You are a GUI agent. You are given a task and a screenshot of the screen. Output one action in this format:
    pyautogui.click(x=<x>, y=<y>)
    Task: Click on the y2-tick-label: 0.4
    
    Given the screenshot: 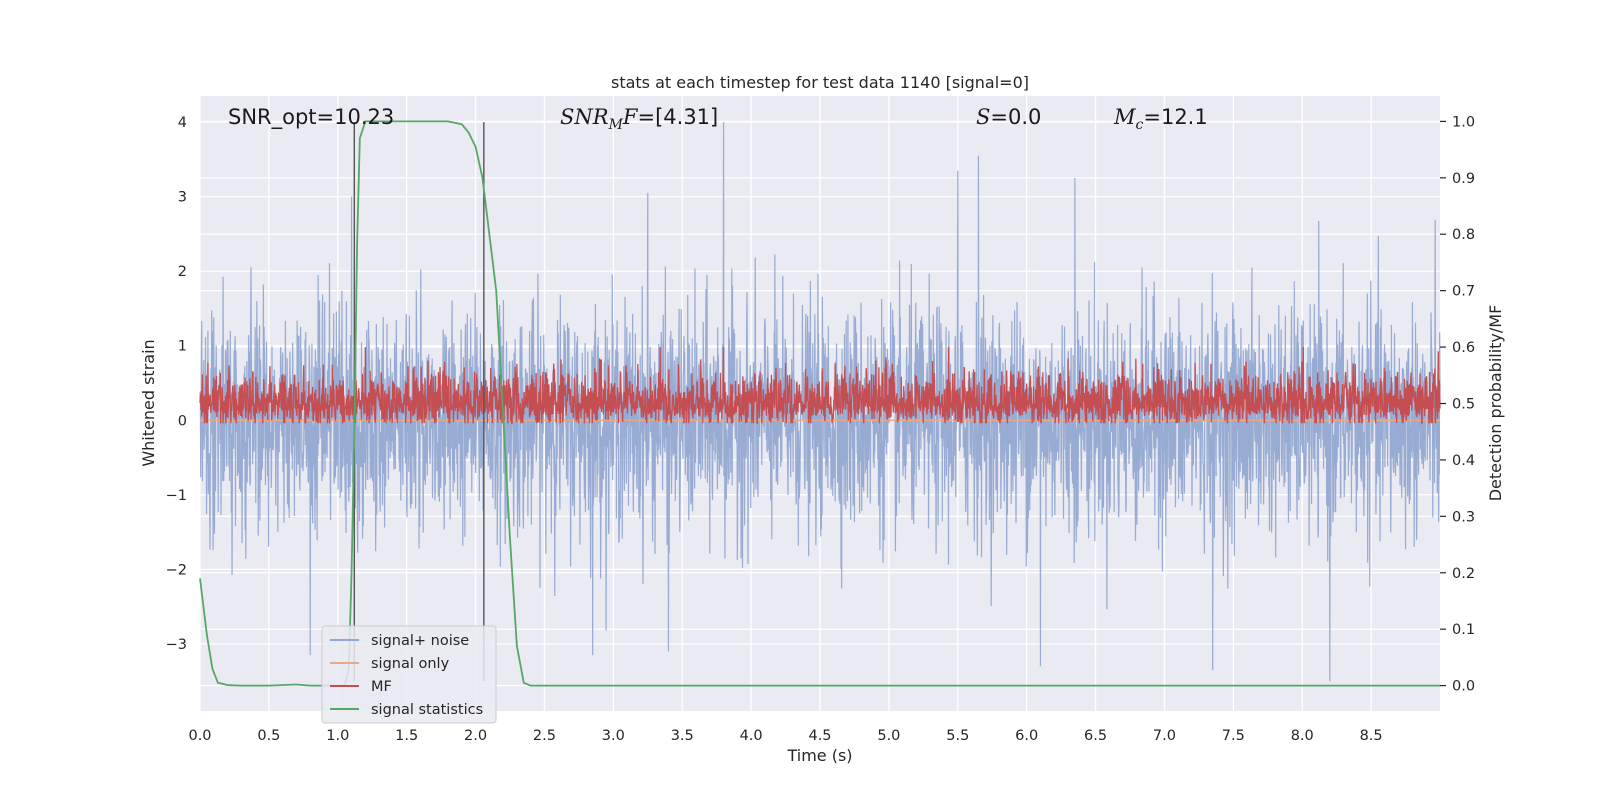 What is the action you would take?
    pyautogui.click(x=1463, y=461)
    